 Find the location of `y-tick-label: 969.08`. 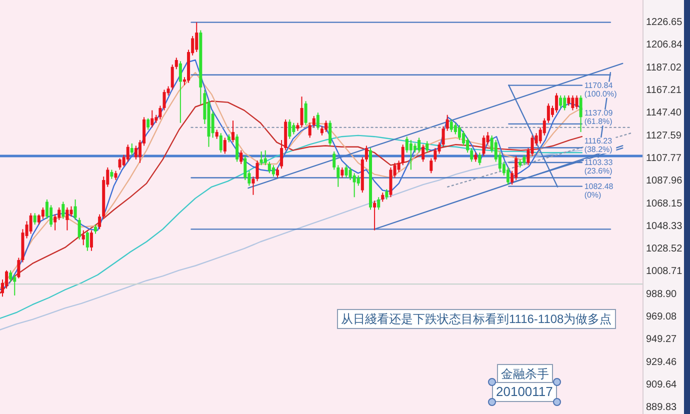

y-tick-label: 969.08 is located at coordinates (662, 317).